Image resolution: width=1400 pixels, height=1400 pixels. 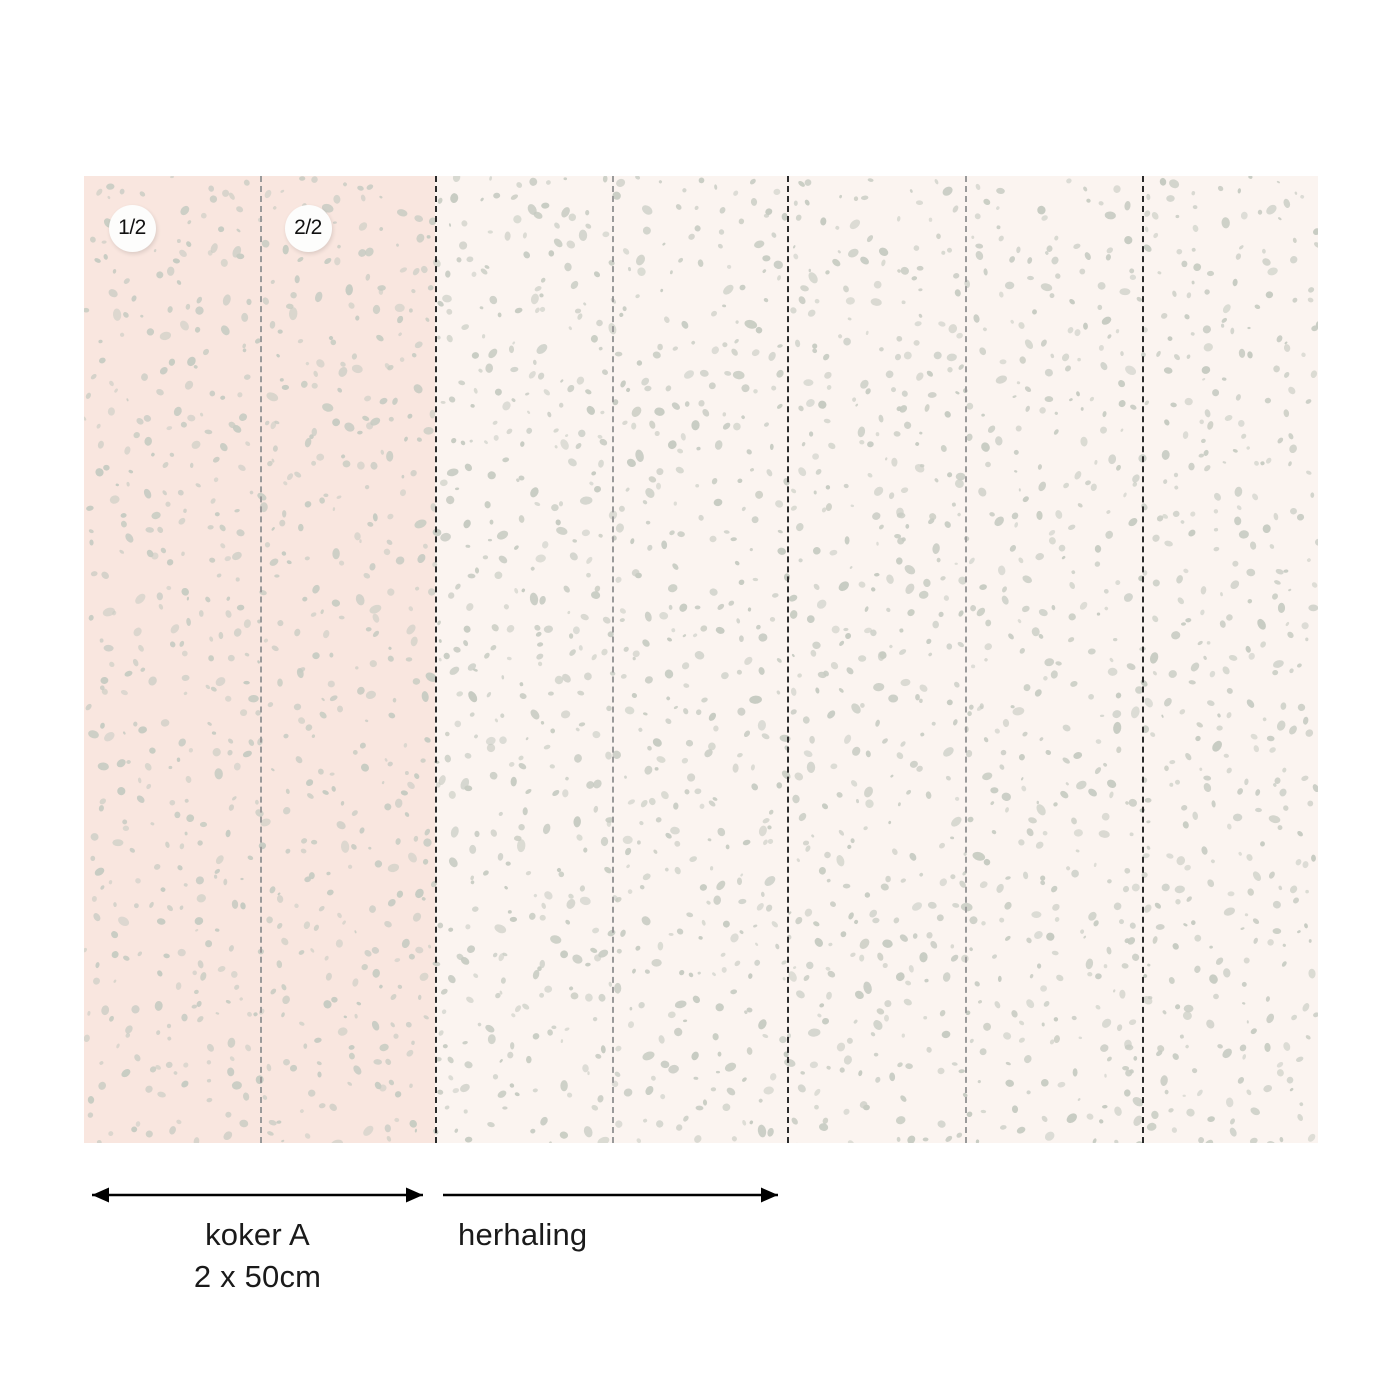 What do you see at coordinates (257, 1256) in the screenshot?
I see `koker-a-caption: koker A 2 x 50cm` at bounding box center [257, 1256].